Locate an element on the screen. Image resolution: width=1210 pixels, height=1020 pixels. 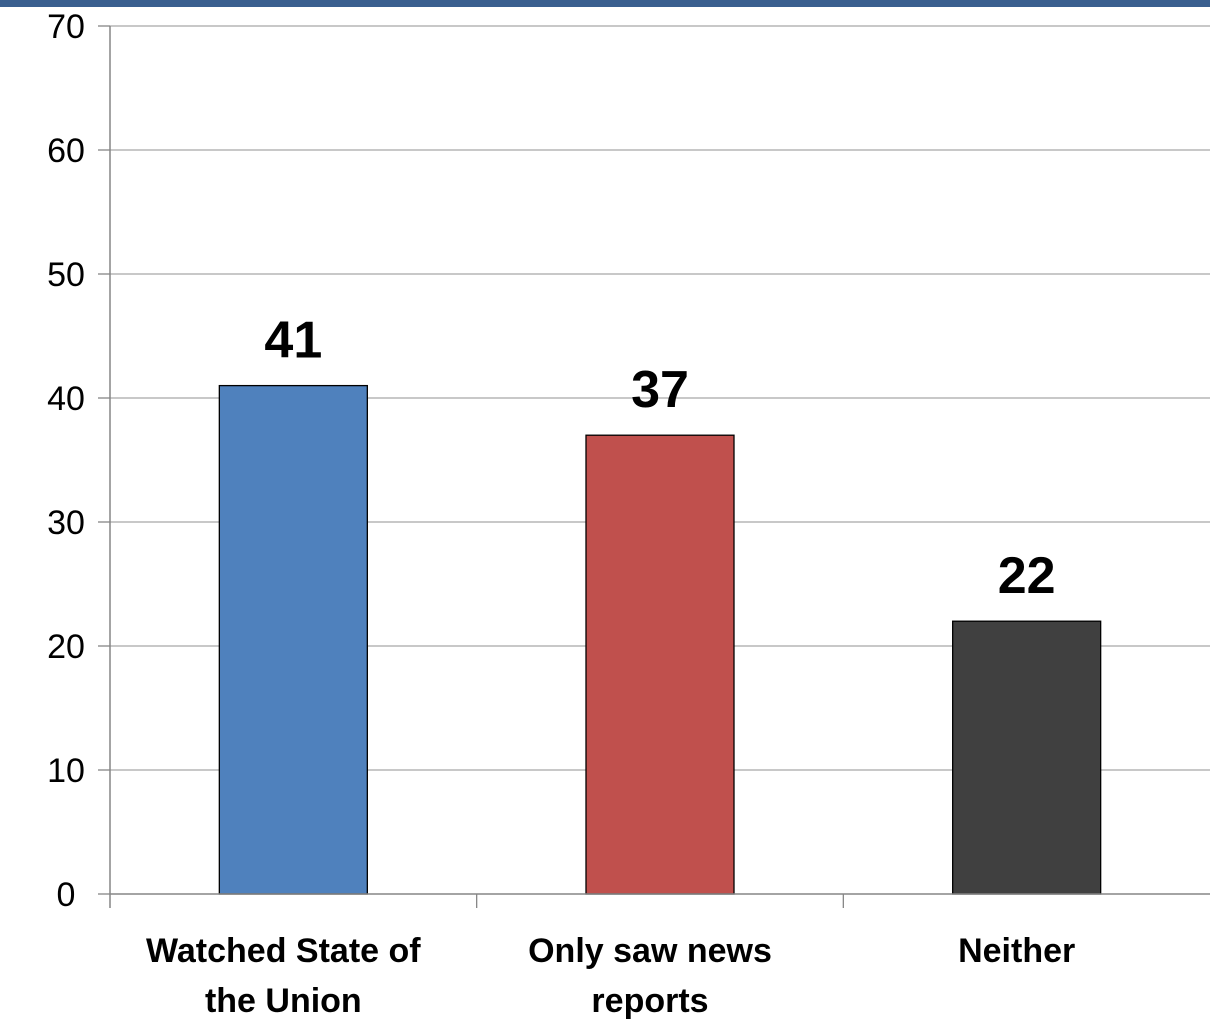
x-category-label-line: Only saw news is located at coordinates (650, 951).